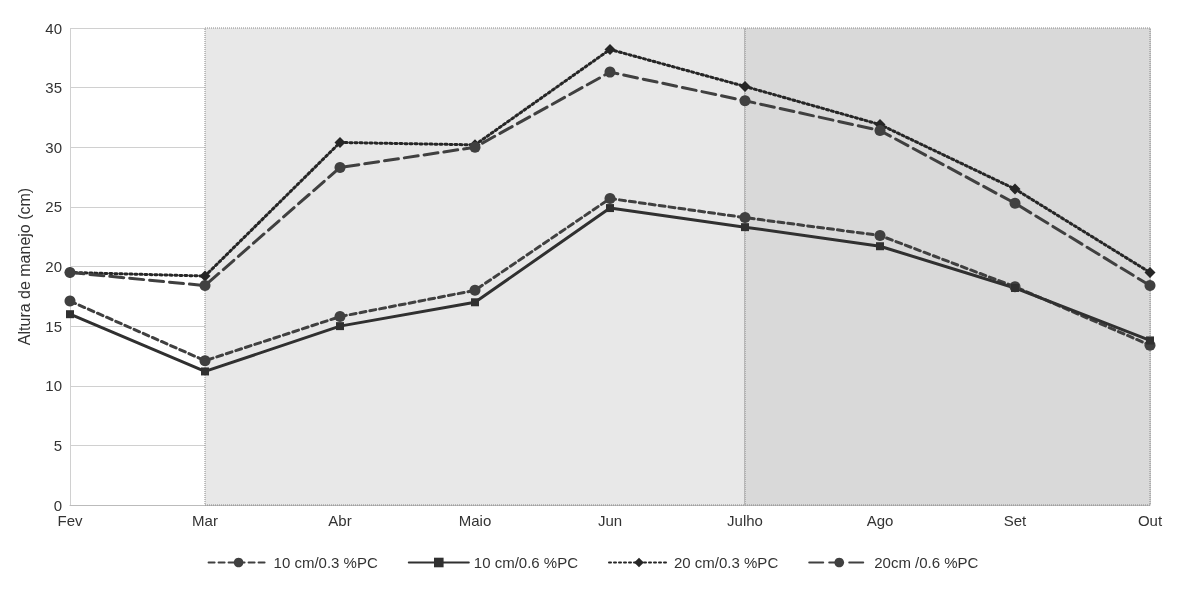 This screenshot has height=591, width=1189. What do you see at coordinates (340, 520) in the screenshot?
I see `x-tick-label: Abr` at bounding box center [340, 520].